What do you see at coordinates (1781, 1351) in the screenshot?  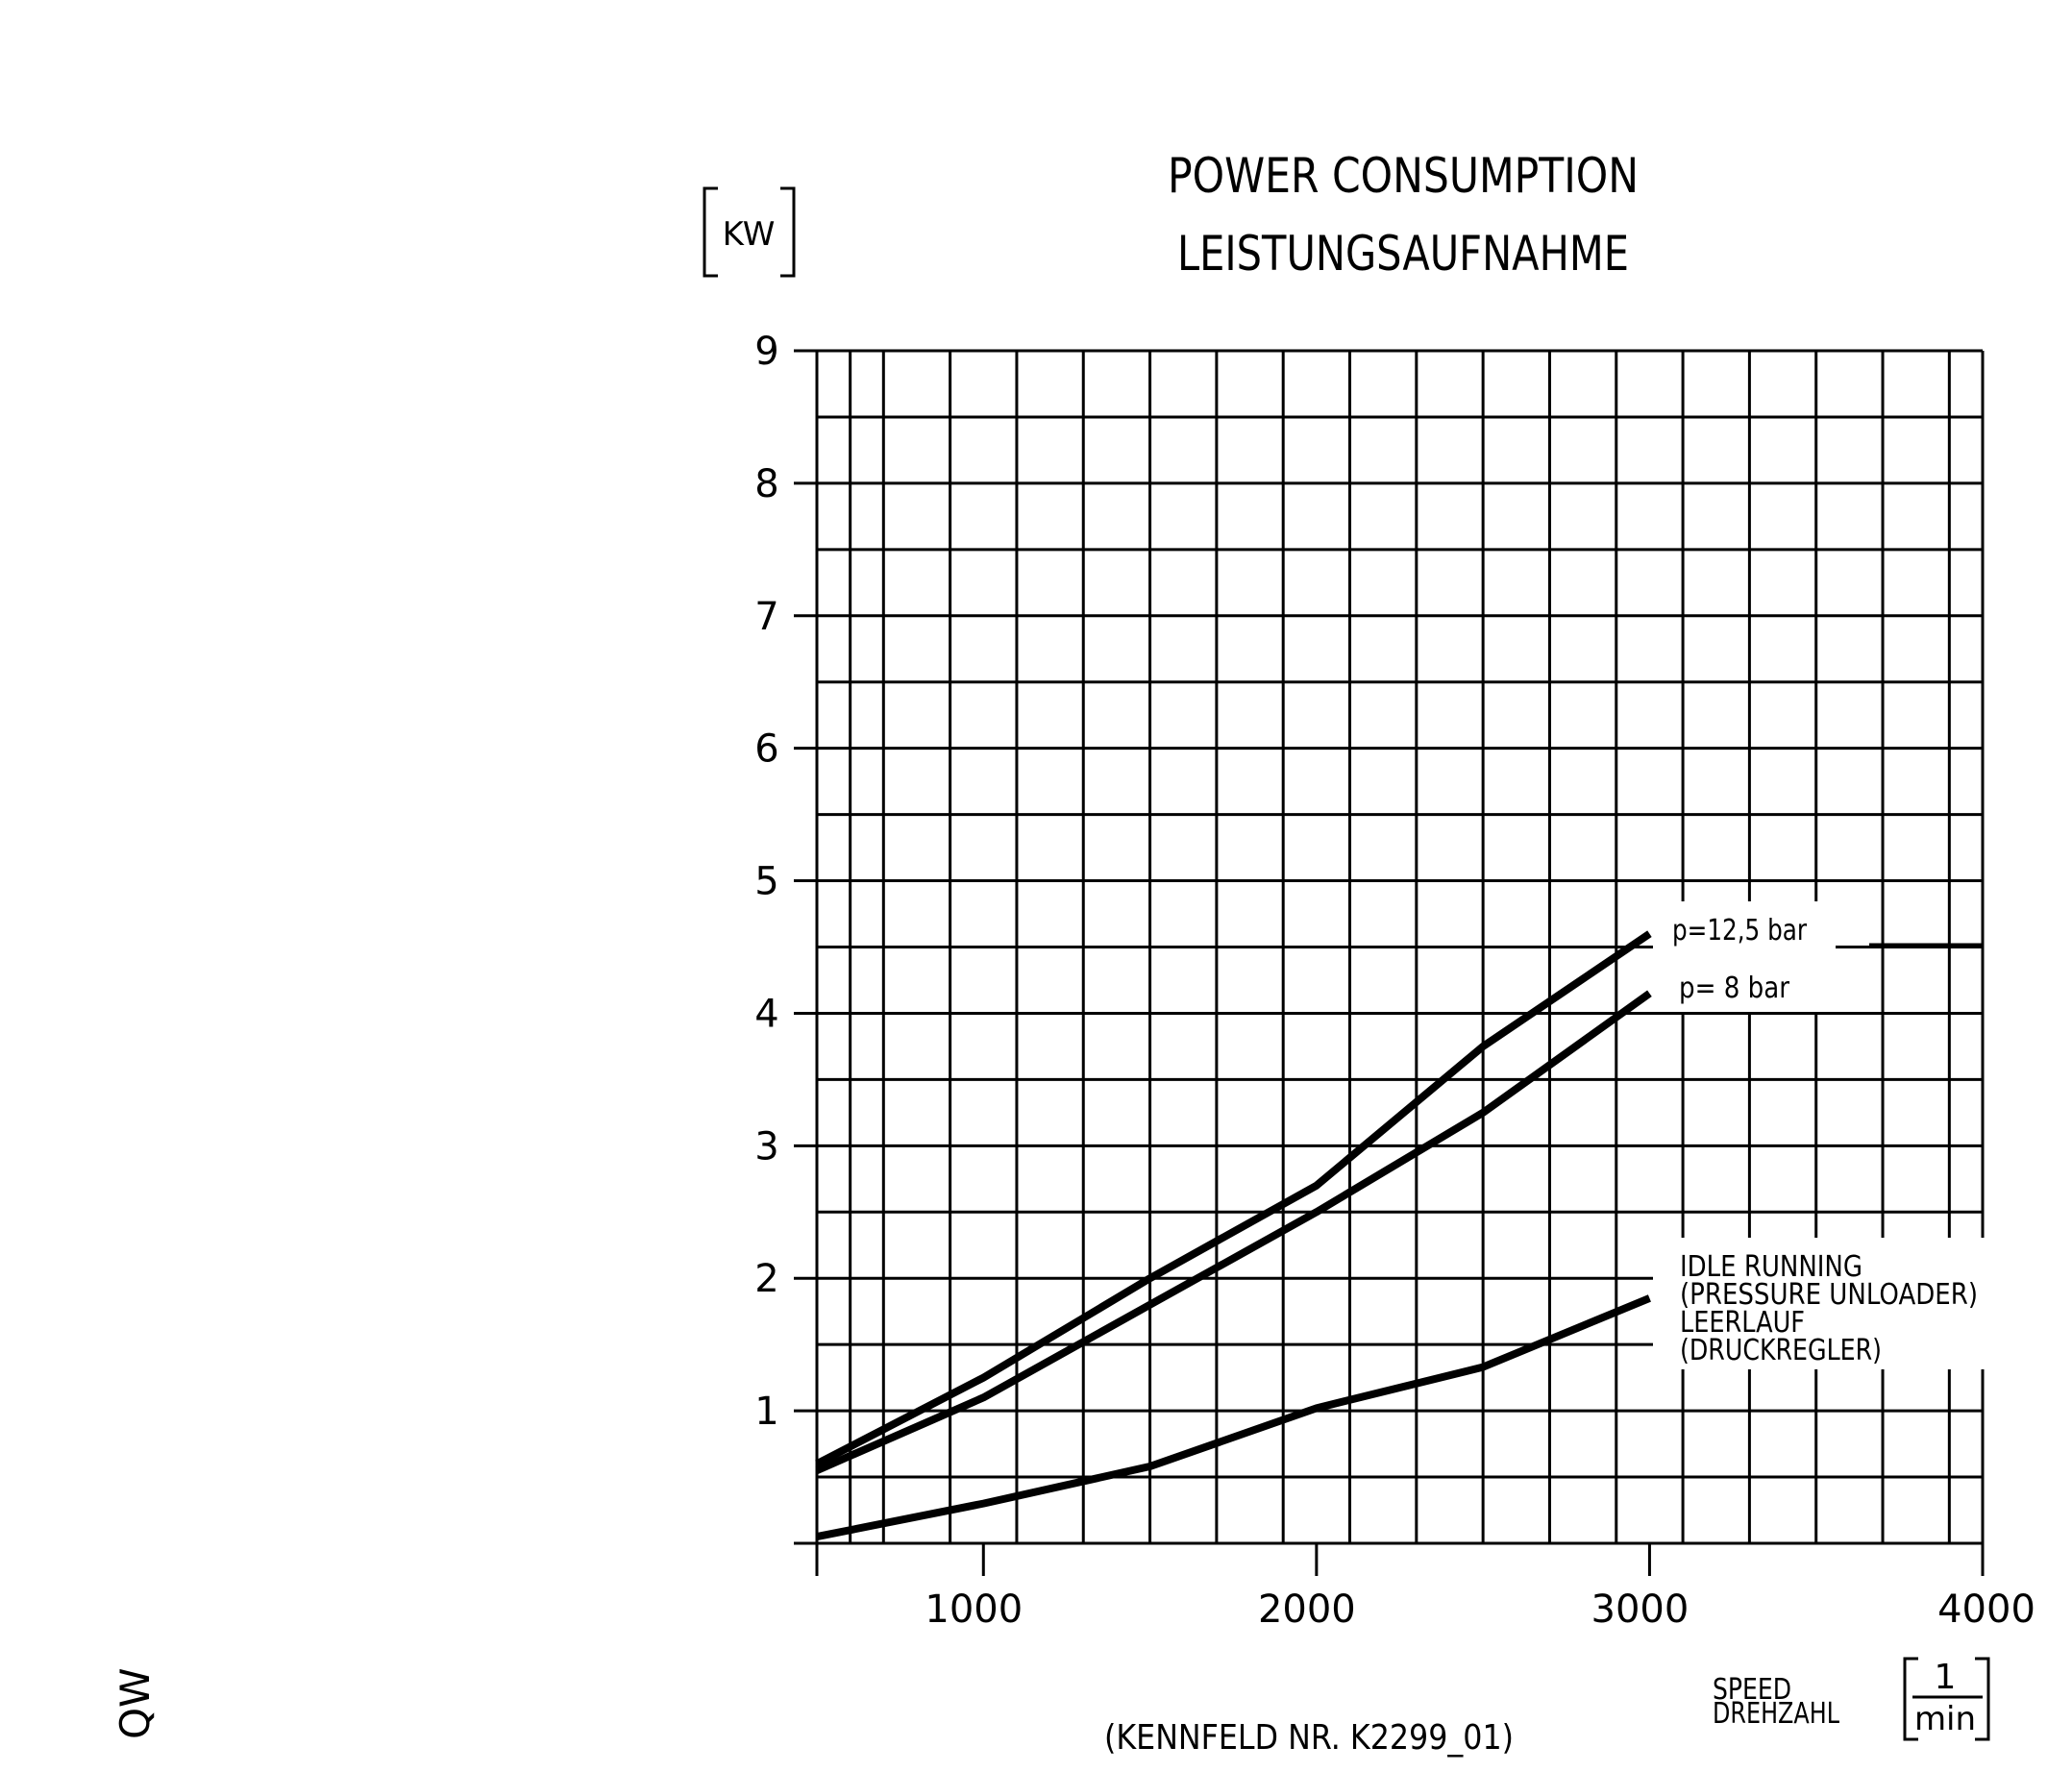 I see `series-label-idle-line: (DRUCKREGLER)` at bounding box center [1781, 1351].